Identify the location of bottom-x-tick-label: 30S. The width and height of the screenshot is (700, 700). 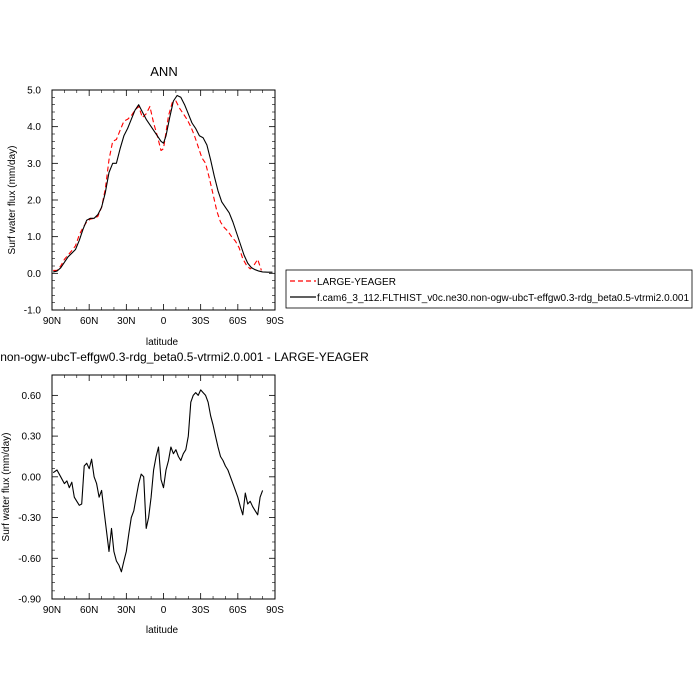
(201, 610).